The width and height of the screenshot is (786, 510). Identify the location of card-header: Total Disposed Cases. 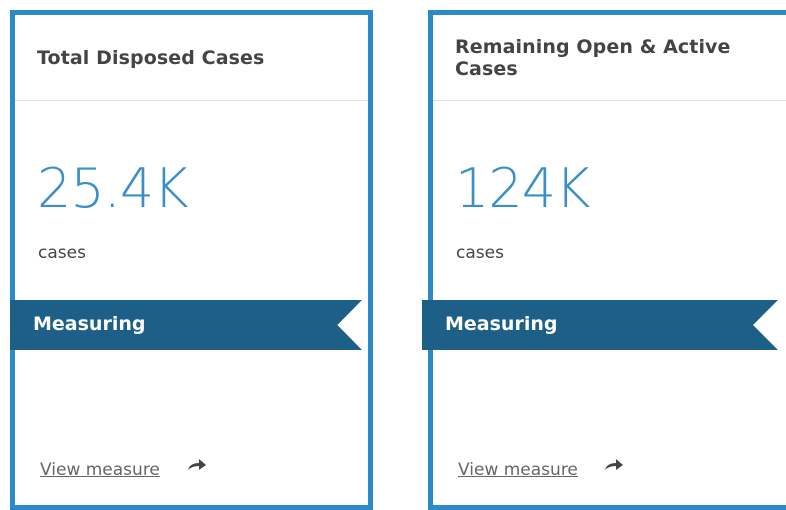
(191, 58).